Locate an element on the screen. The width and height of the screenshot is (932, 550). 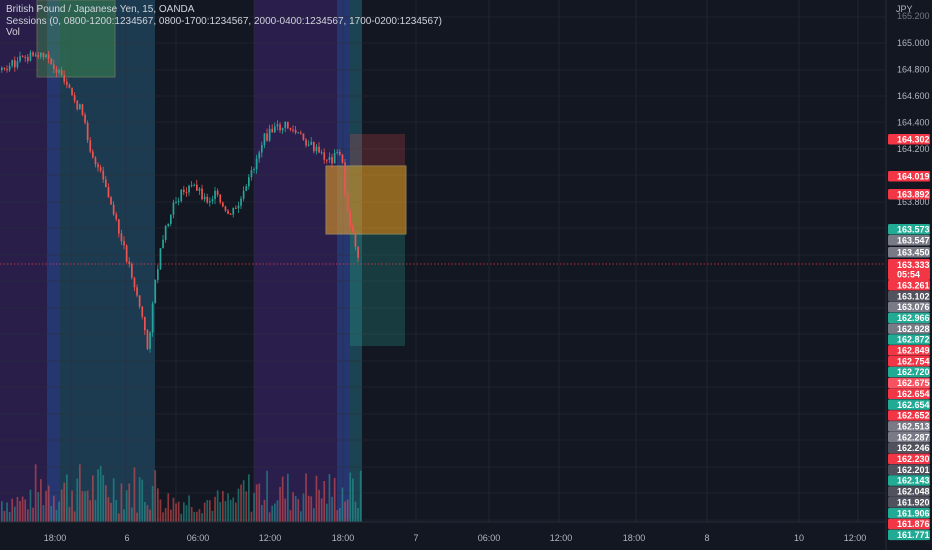
countdown-label: 05:54 is located at coordinates (908, 275).